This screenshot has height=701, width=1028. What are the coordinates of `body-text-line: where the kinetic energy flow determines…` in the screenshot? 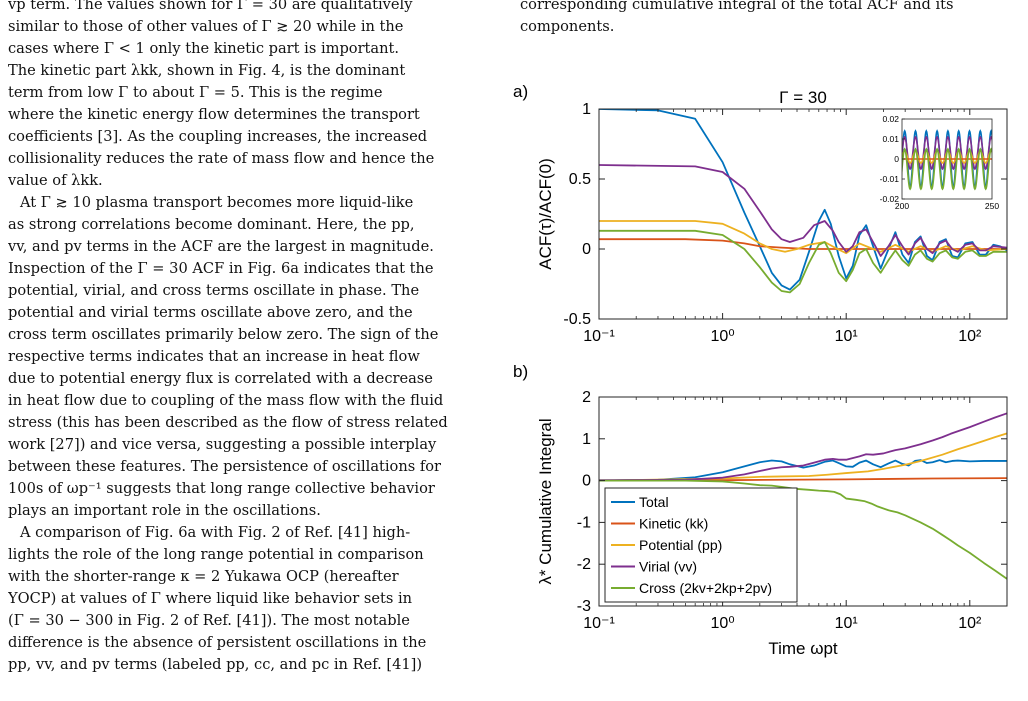 It's located at (214, 114).